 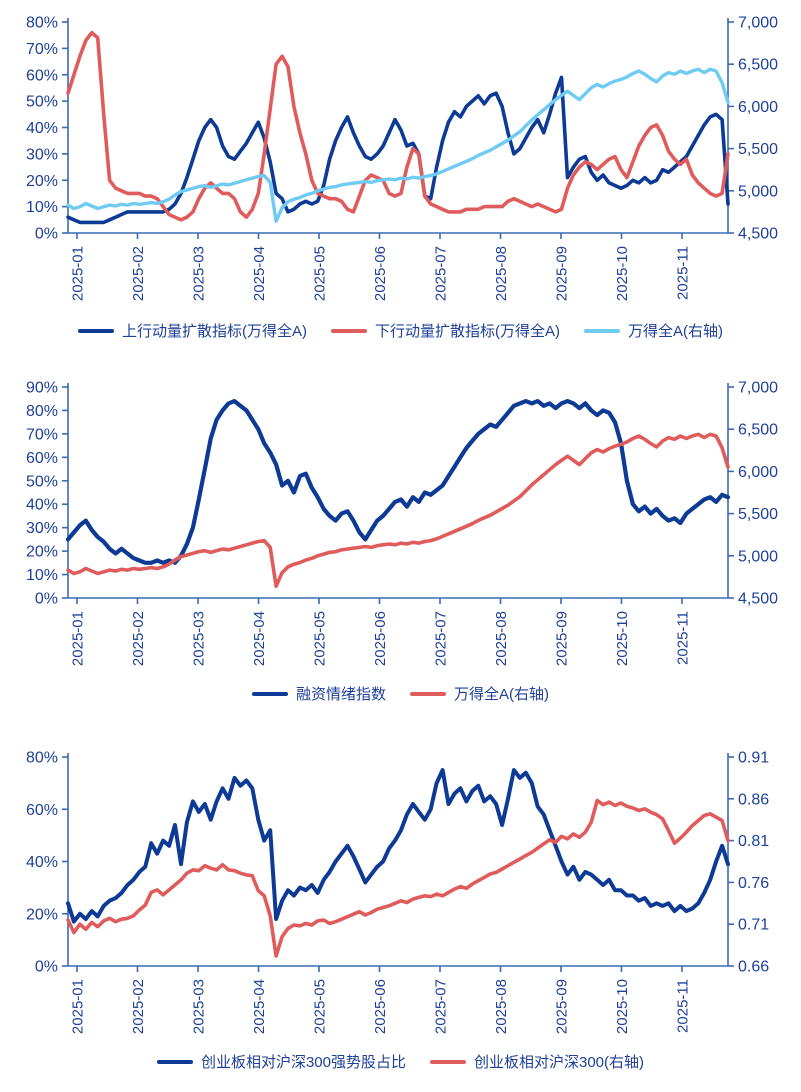 What do you see at coordinates (753, 799) in the screenshot?
I see `y-tick-label-right: 0.86` at bounding box center [753, 799].